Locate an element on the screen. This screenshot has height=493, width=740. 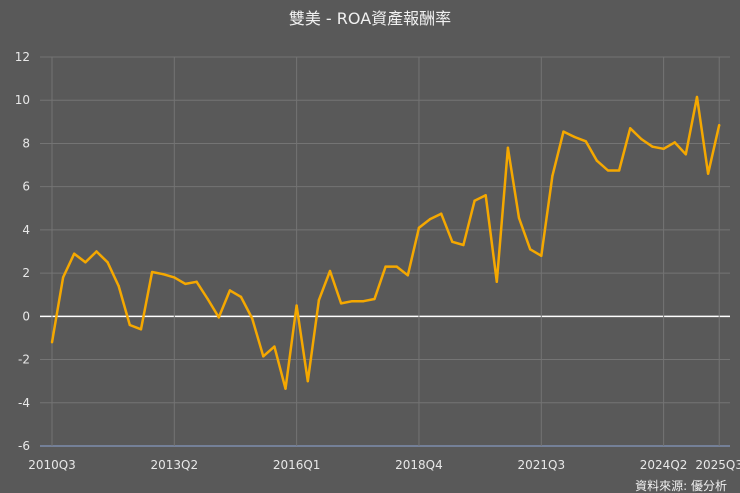
y-tick-label: -6 is located at coordinates (24, 446).